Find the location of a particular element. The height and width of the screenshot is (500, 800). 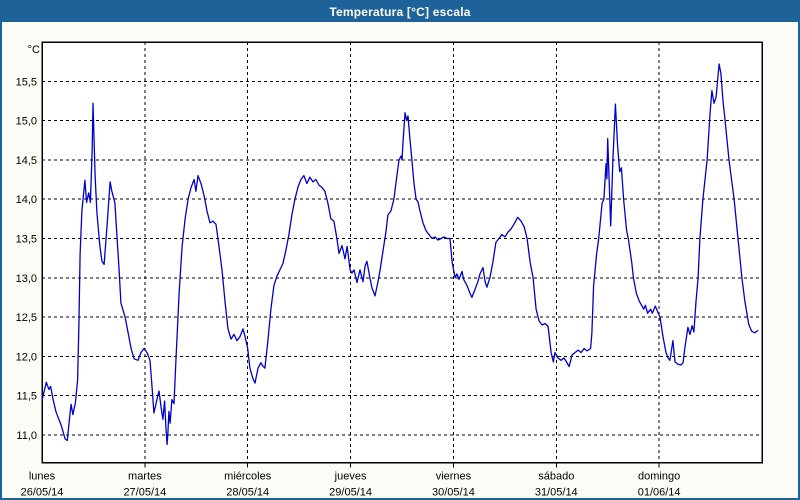

day-name-label: martes is located at coordinates (145, 477).